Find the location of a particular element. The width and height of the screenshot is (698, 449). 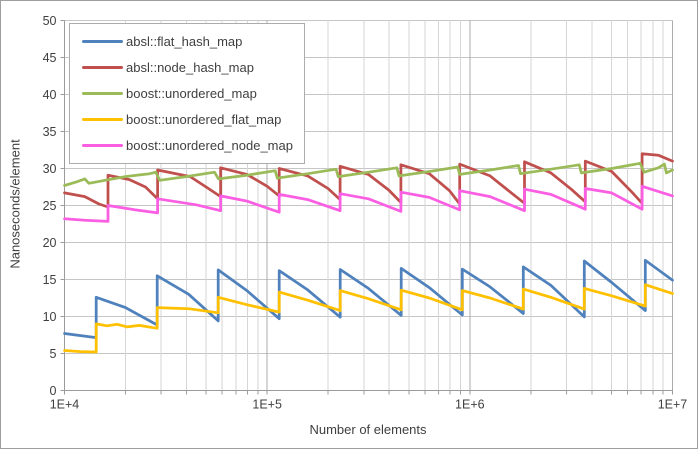

y-tick-label: 45 is located at coordinates (50, 58).